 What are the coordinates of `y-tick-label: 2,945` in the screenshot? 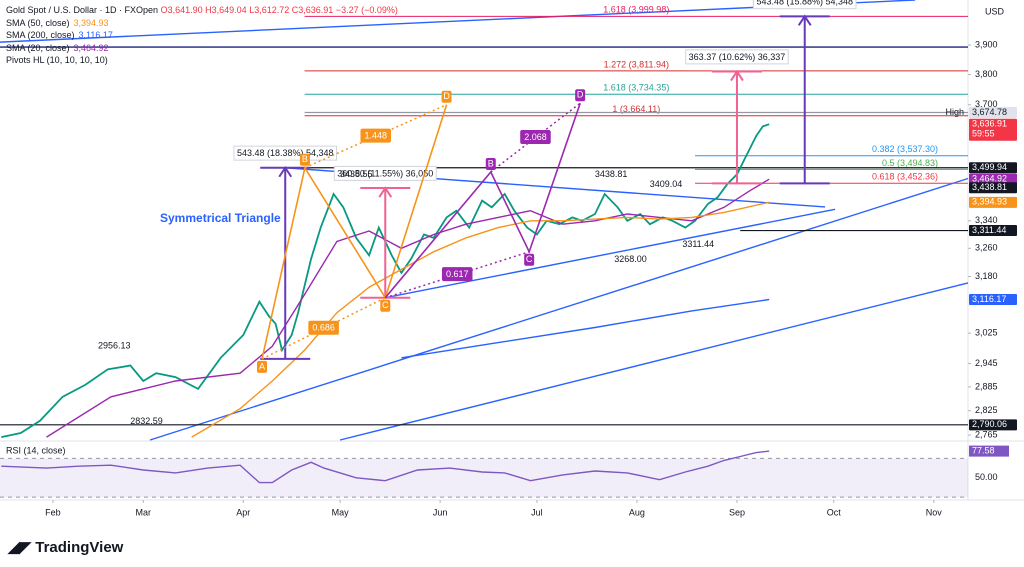 It's located at (986, 363).